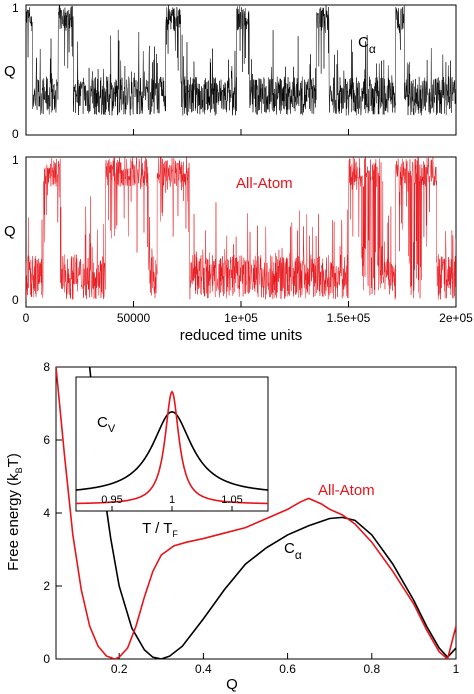 Image resolution: width=474 pixels, height=694 pixels. I want to click on inset-x-tick-label: 1, so click(172, 500).